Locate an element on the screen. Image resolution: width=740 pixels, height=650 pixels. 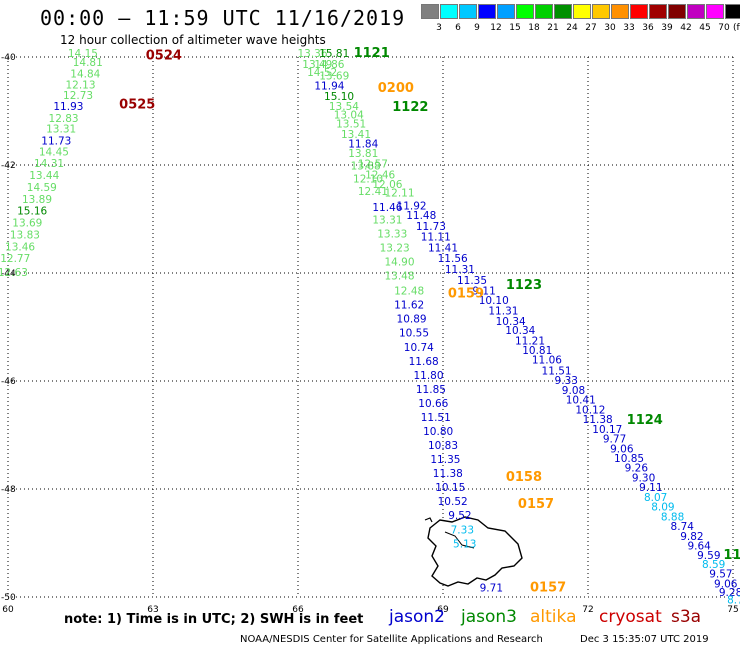
swh-value: 13.54 is located at coordinates (344, 107).